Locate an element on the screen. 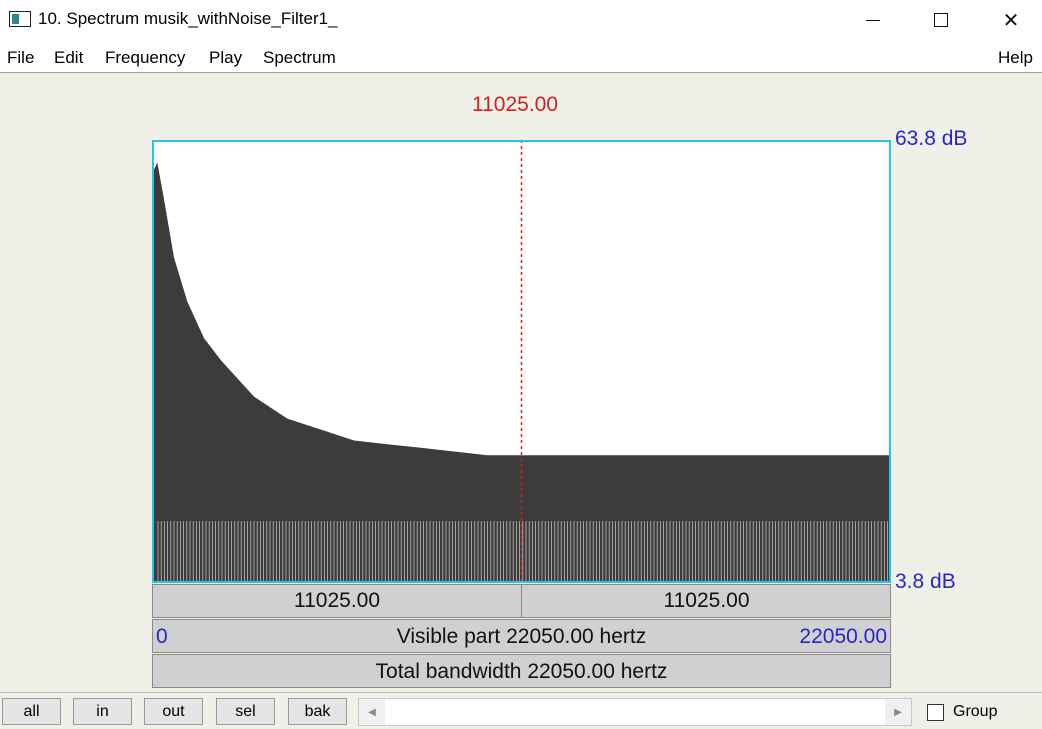  bottom-toolbar: all in out sel bak ◀ ▶ Group is located at coordinates (521, 710).